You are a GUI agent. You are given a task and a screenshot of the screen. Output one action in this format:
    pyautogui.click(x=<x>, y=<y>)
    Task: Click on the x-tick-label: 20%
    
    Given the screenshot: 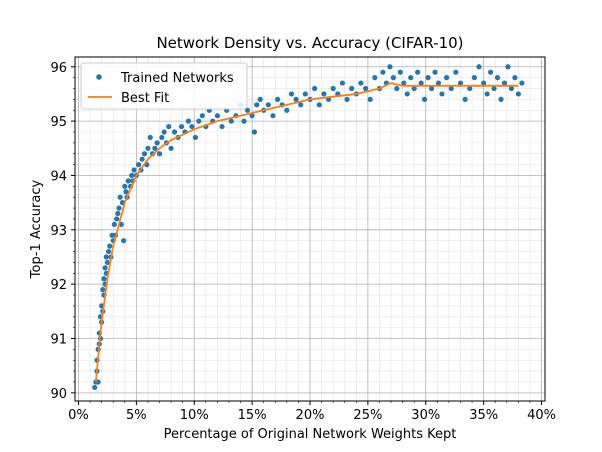 What is the action you would take?
    pyautogui.click(x=310, y=415)
    